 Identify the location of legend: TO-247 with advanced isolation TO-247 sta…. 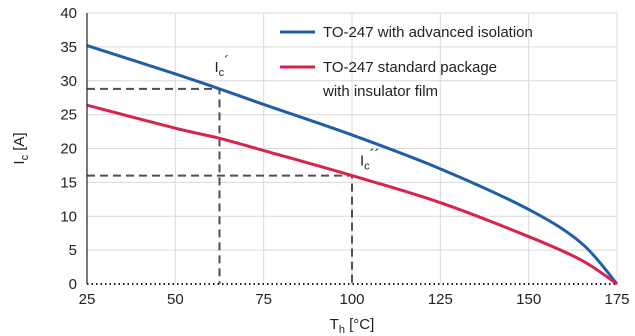
(406, 62).